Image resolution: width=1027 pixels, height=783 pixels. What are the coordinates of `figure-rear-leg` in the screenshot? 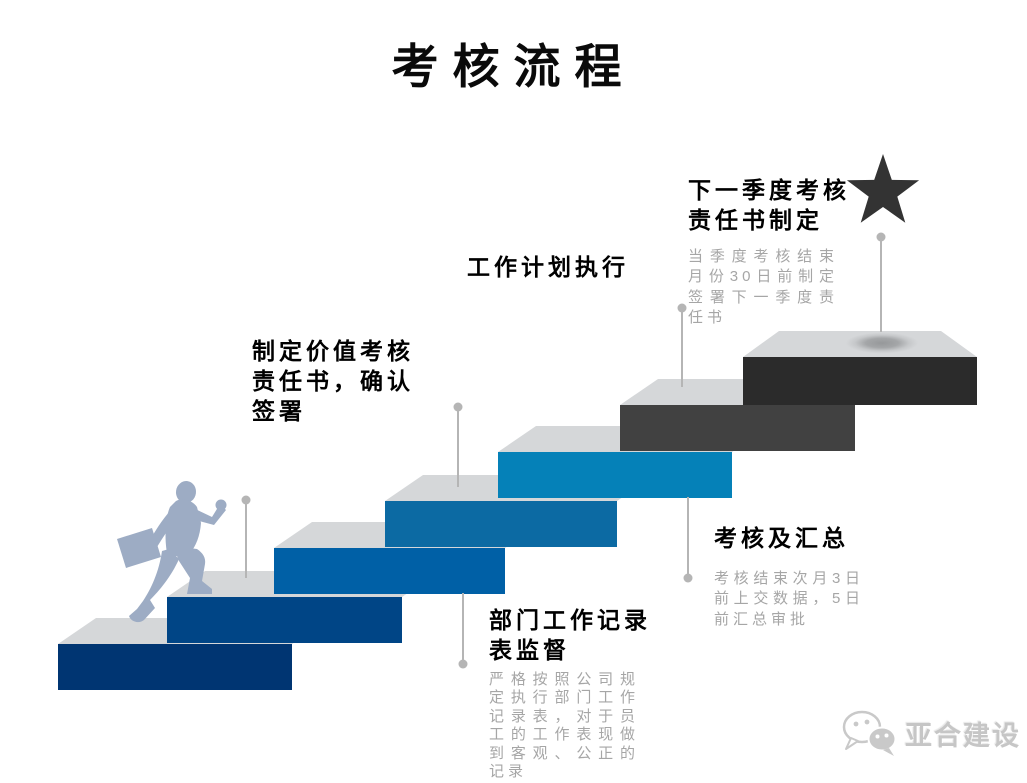 It's located at (154, 586).